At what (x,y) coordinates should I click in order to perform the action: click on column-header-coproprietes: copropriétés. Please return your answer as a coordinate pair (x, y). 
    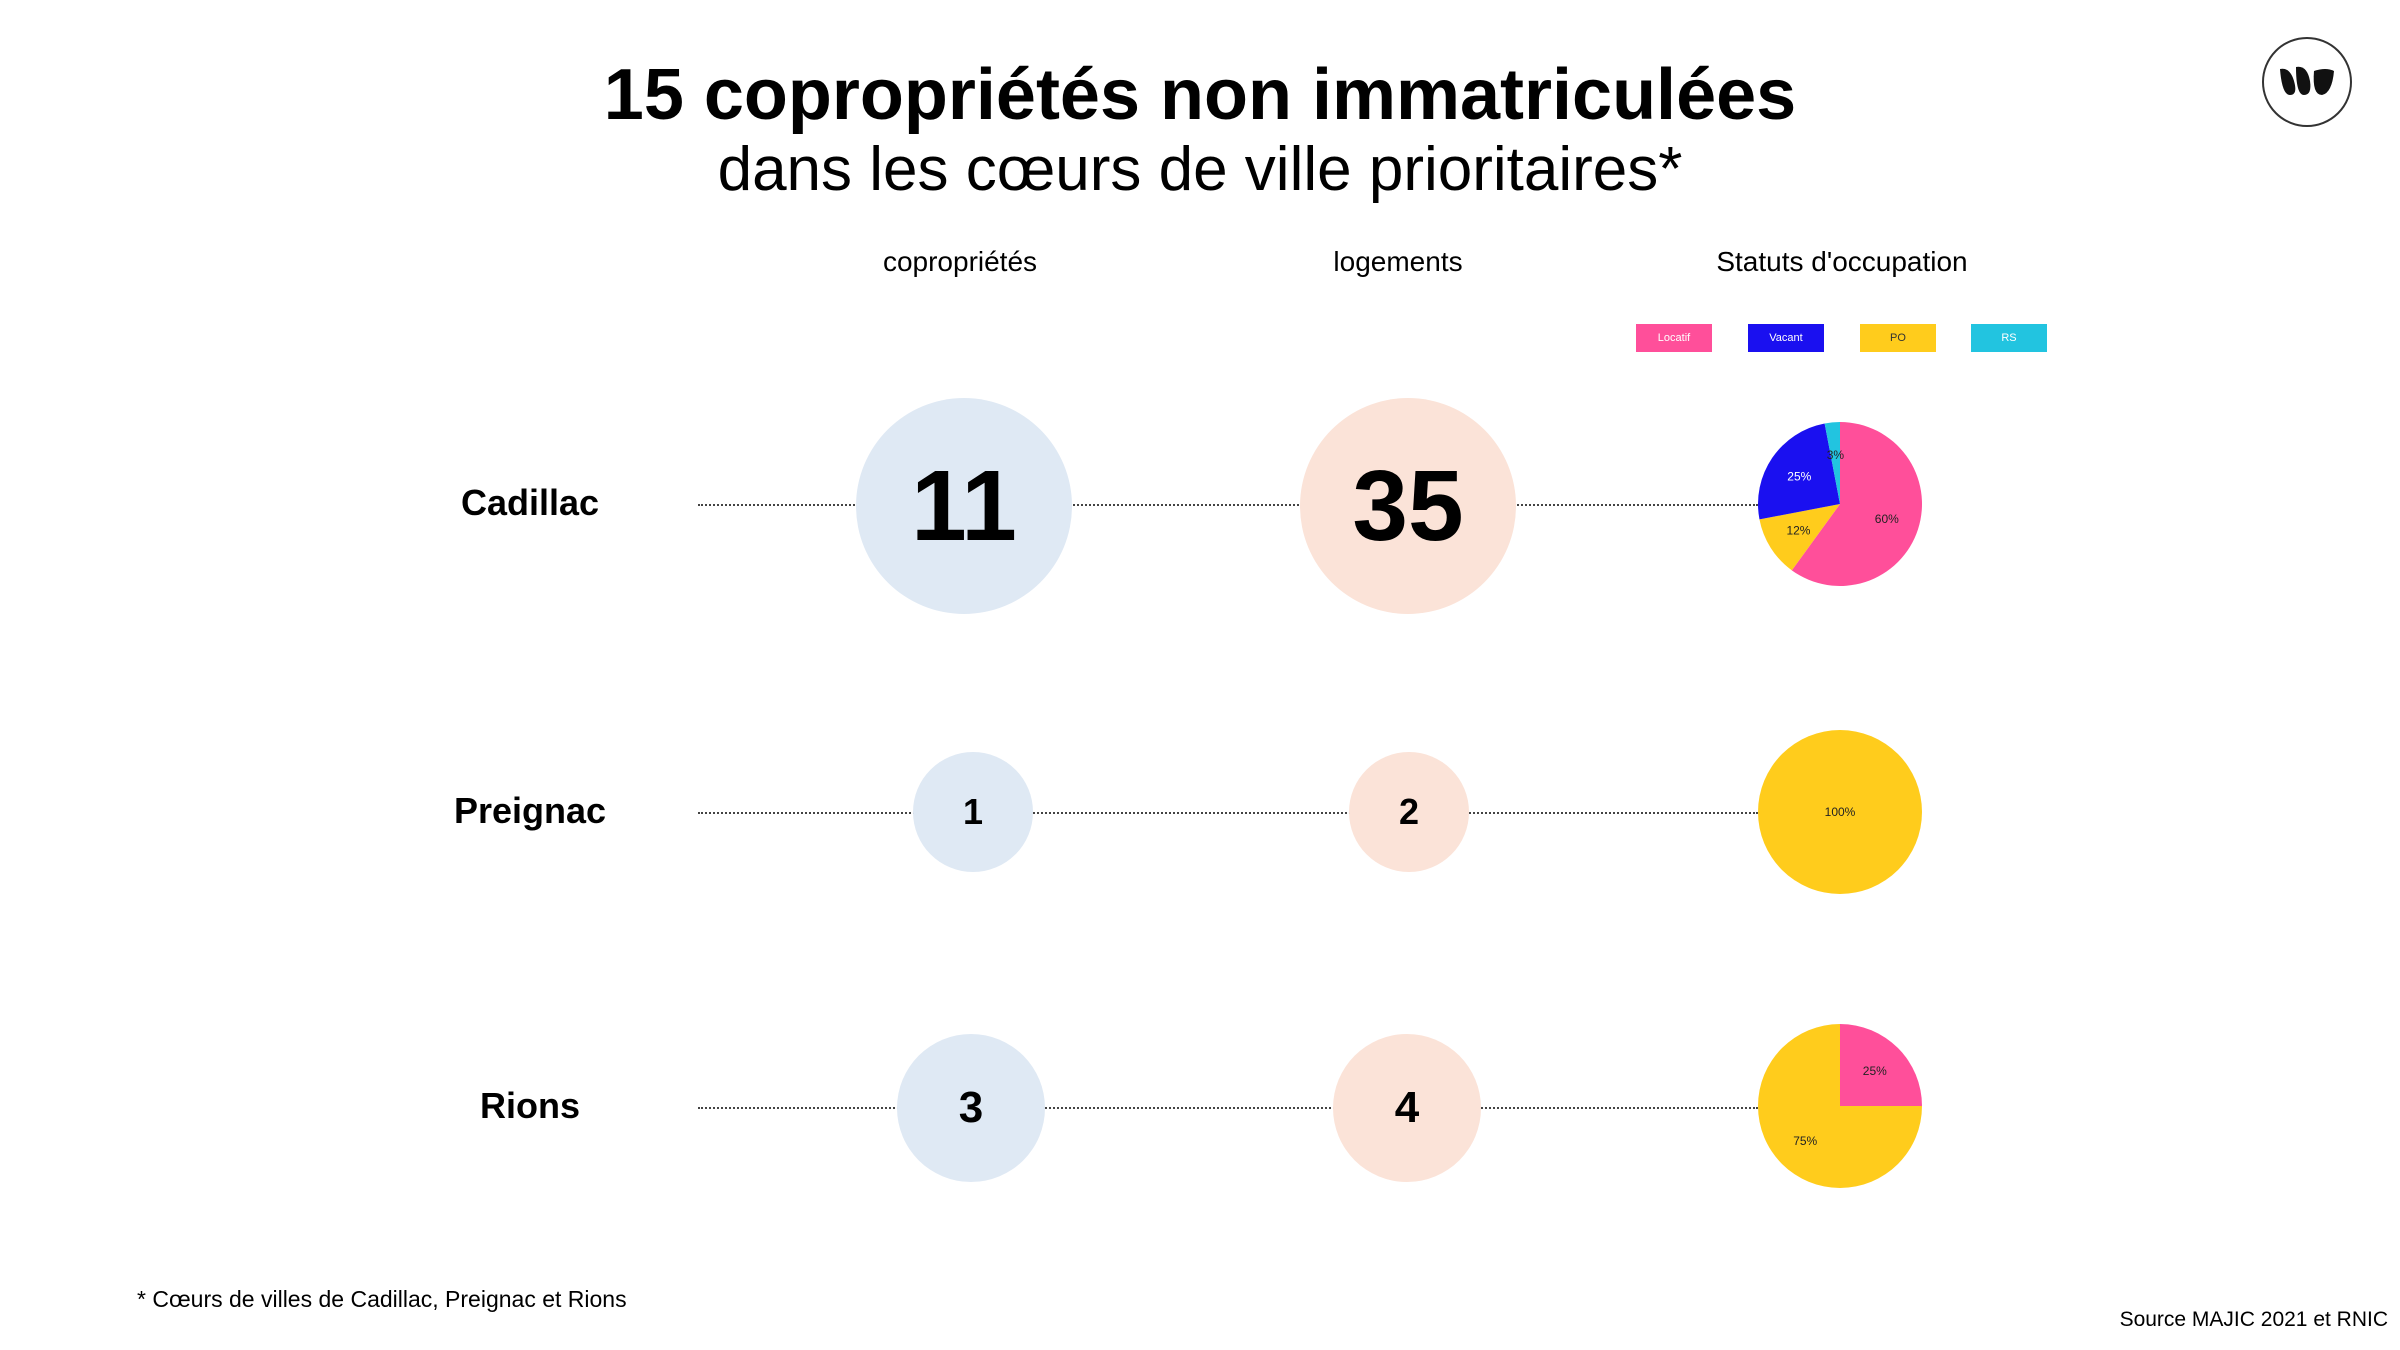
    Looking at the image, I should click on (960, 261).